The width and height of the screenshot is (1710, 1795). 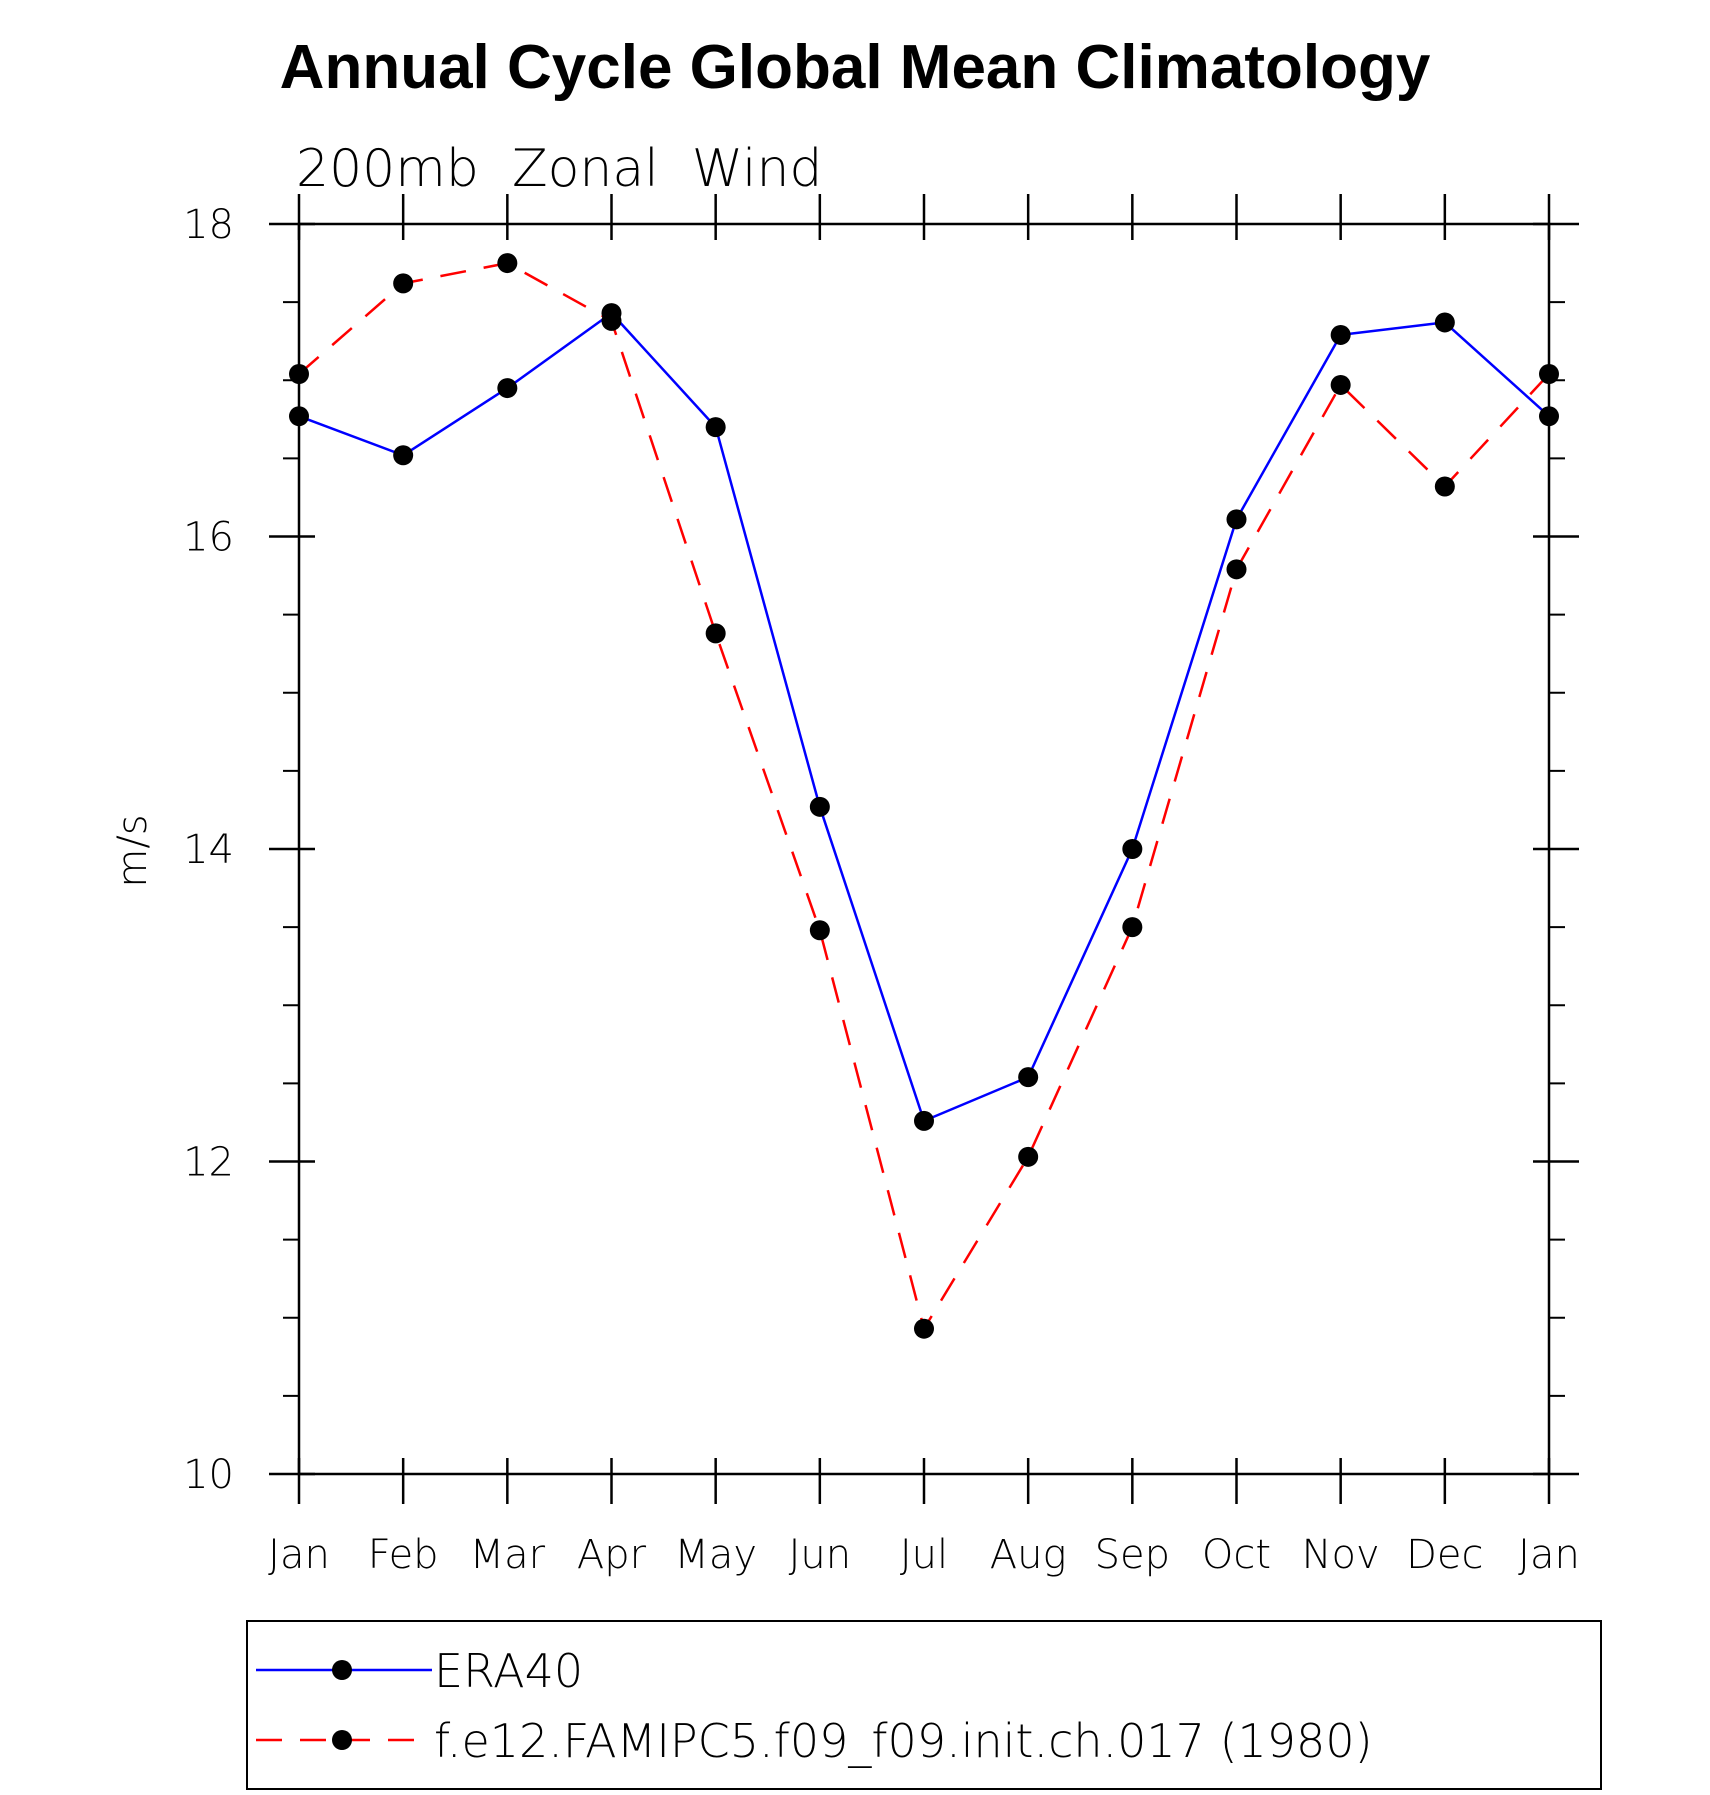 What do you see at coordinates (1132, 1555) in the screenshot?
I see `x-tick-label: Sep` at bounding box center [1132, 1555].